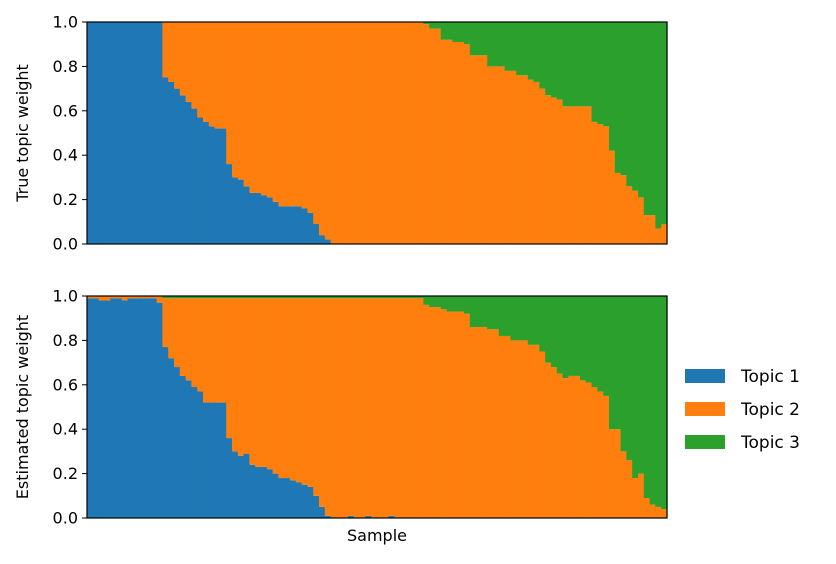  What do you see at coordinates (65, 340) in the screenshot?
I see `y-tick-label: 0.8` at bounding box center [65, 340].